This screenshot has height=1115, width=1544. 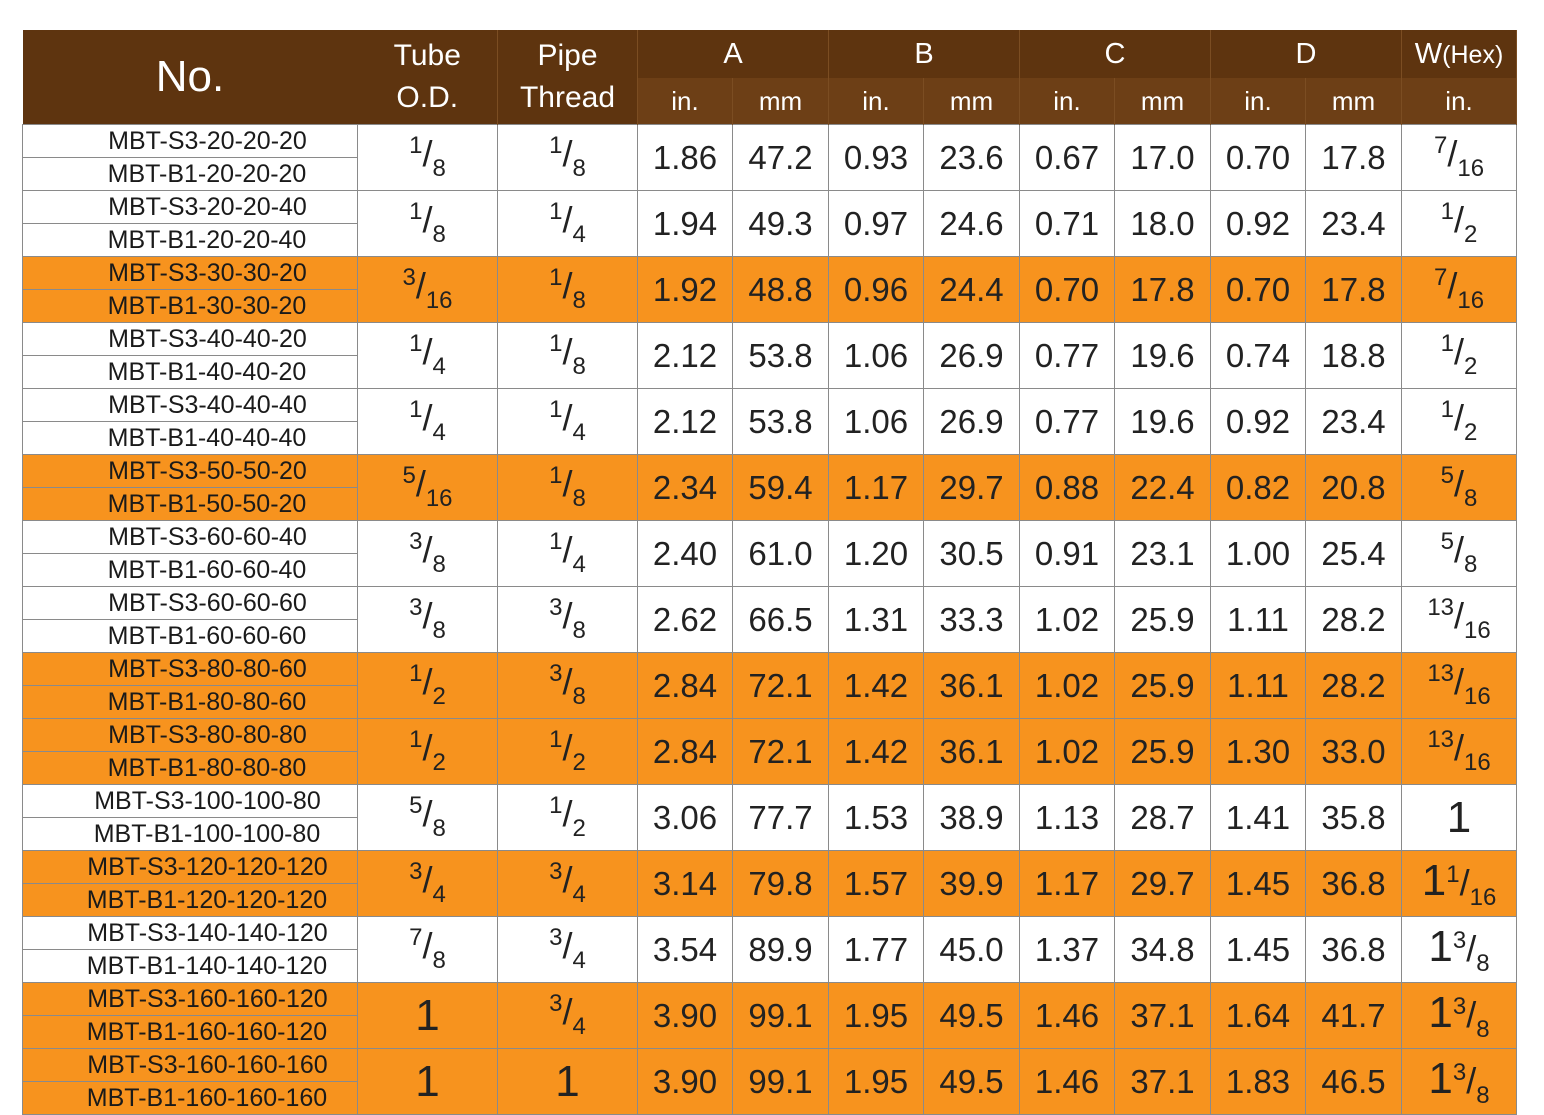 I want to click on fraction-numerator: 7, so click(x=1440, y=277).